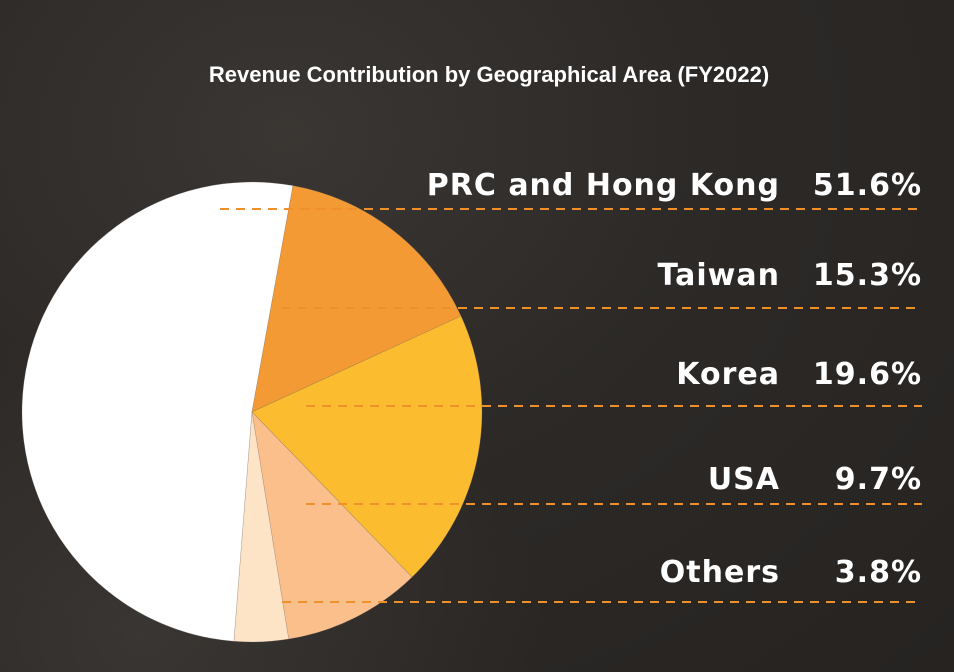 The width and height of the screenshot is (954, 672). Describe the element at coordinates (799, 377) in the screenshot. I see `legend-row-korea: Korea 19.6%` at that location.